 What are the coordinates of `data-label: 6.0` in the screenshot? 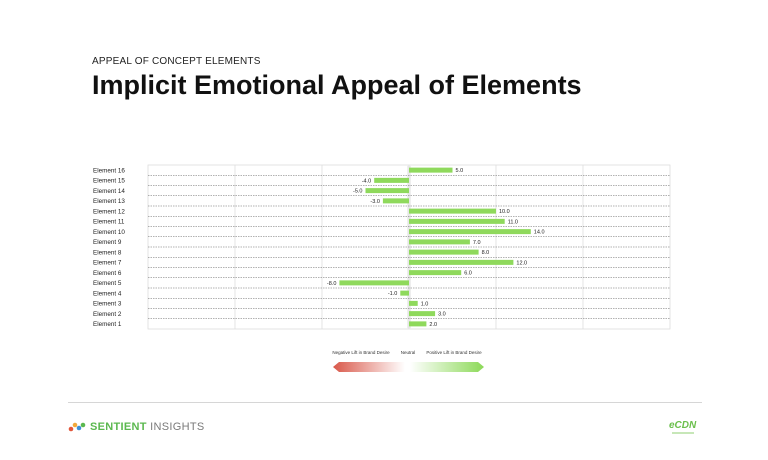 It's located at (468, 274).